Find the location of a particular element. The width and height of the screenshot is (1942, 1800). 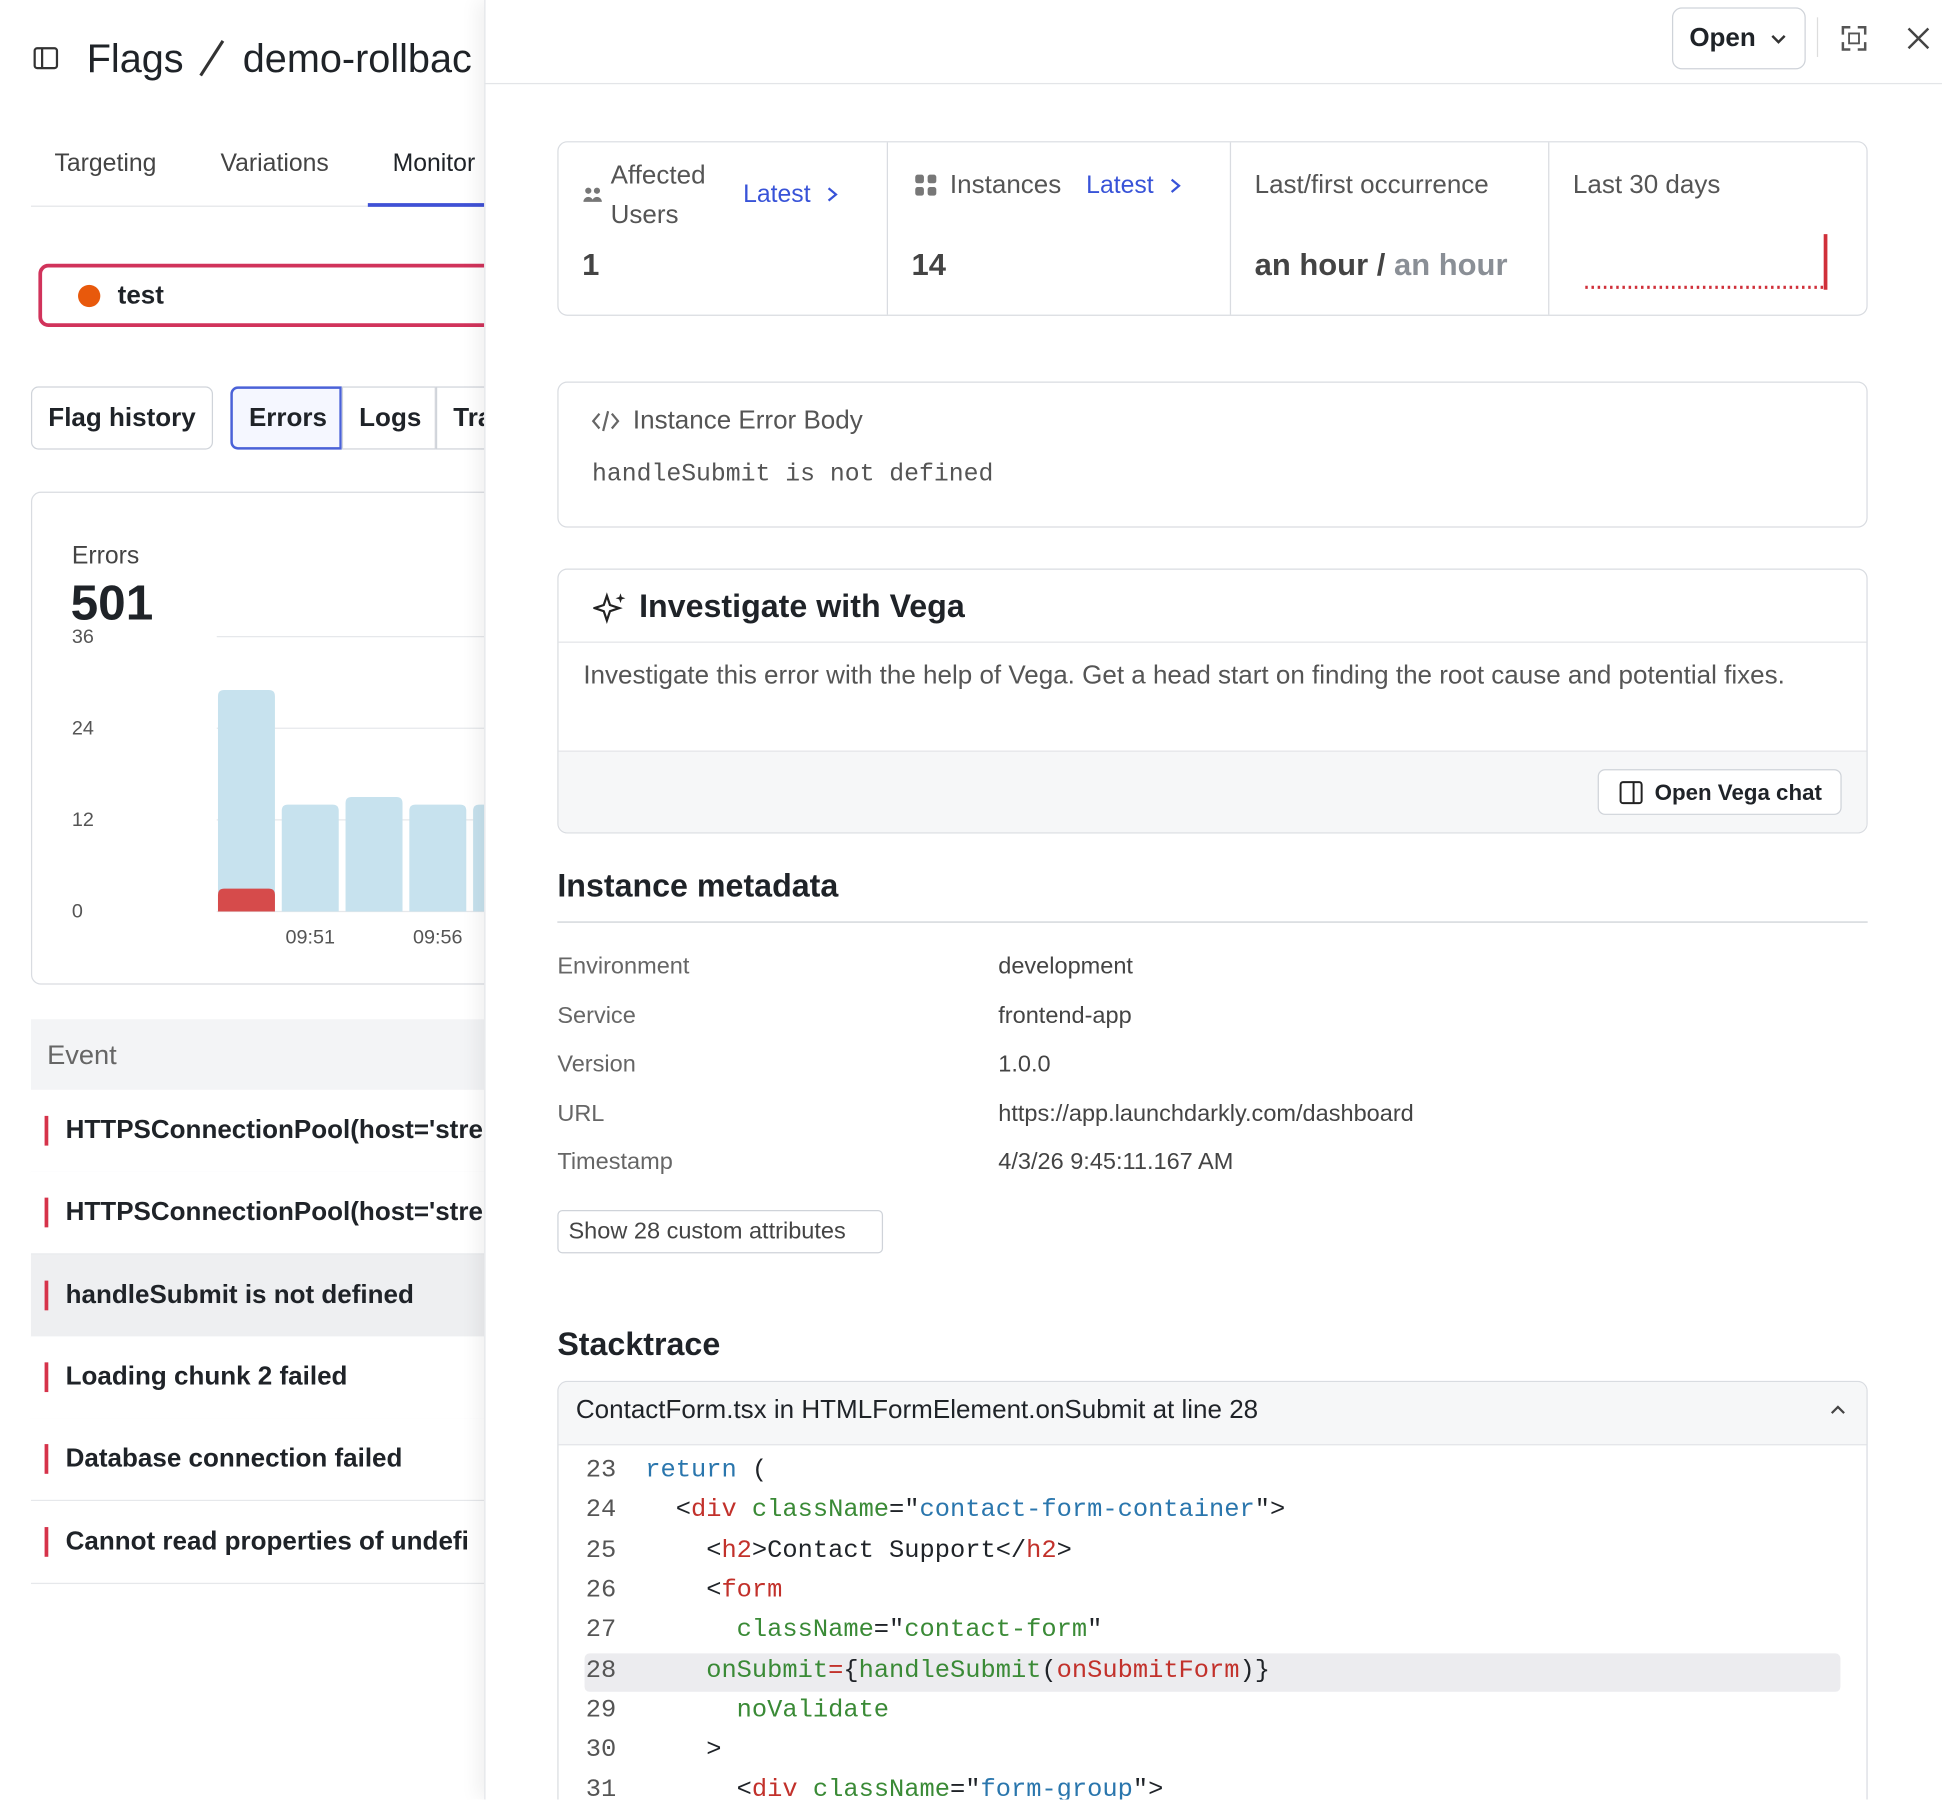

chevron-up is located at coordinates (1837, 1409).